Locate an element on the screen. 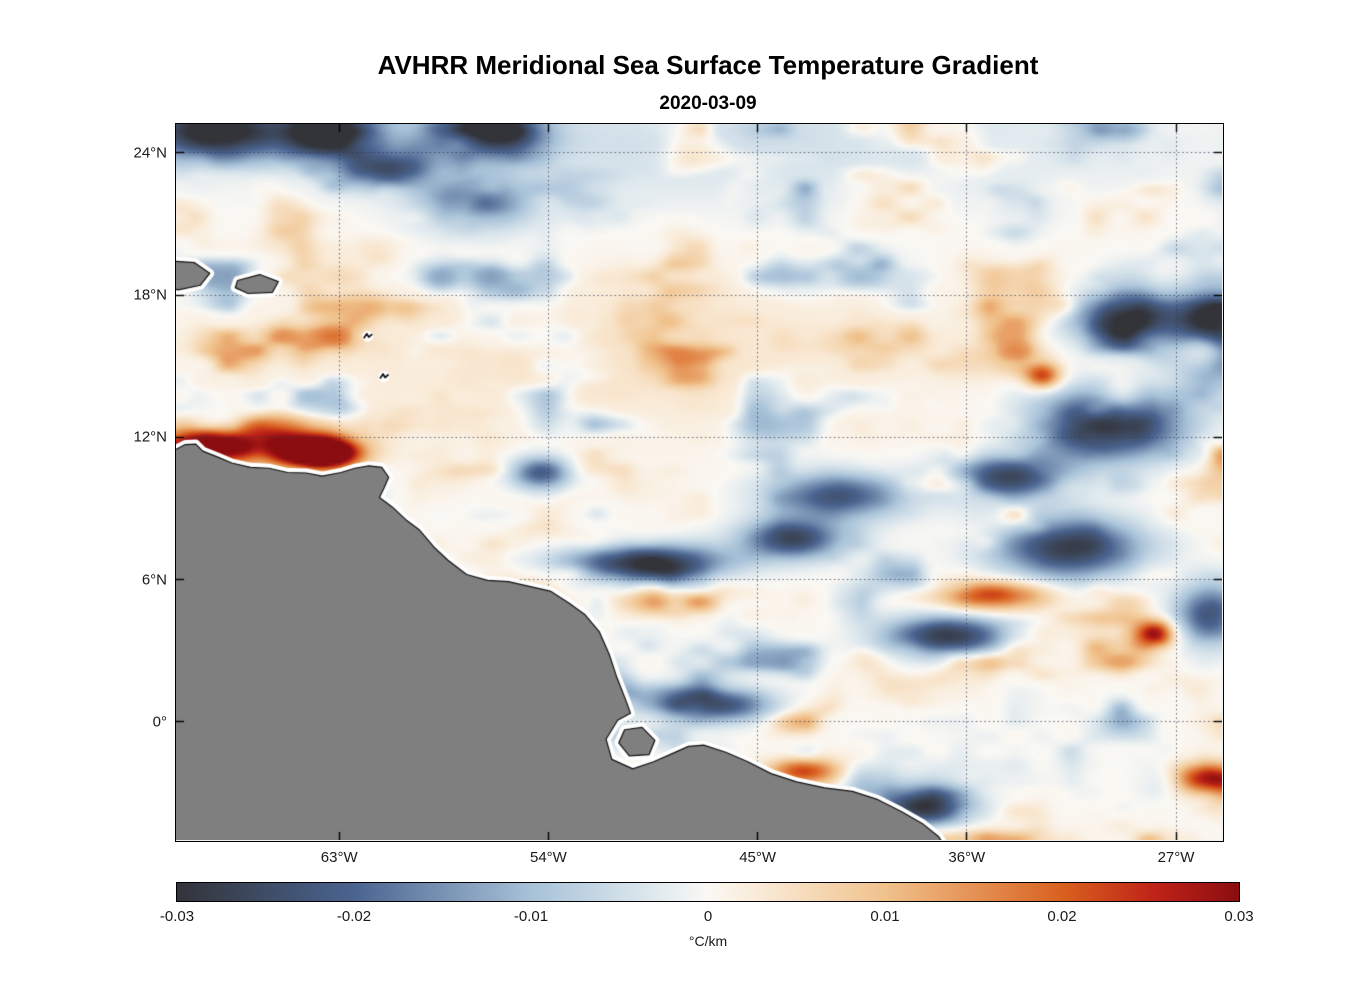  y-tick-label: 18°N is located at coordinates (150, 295).